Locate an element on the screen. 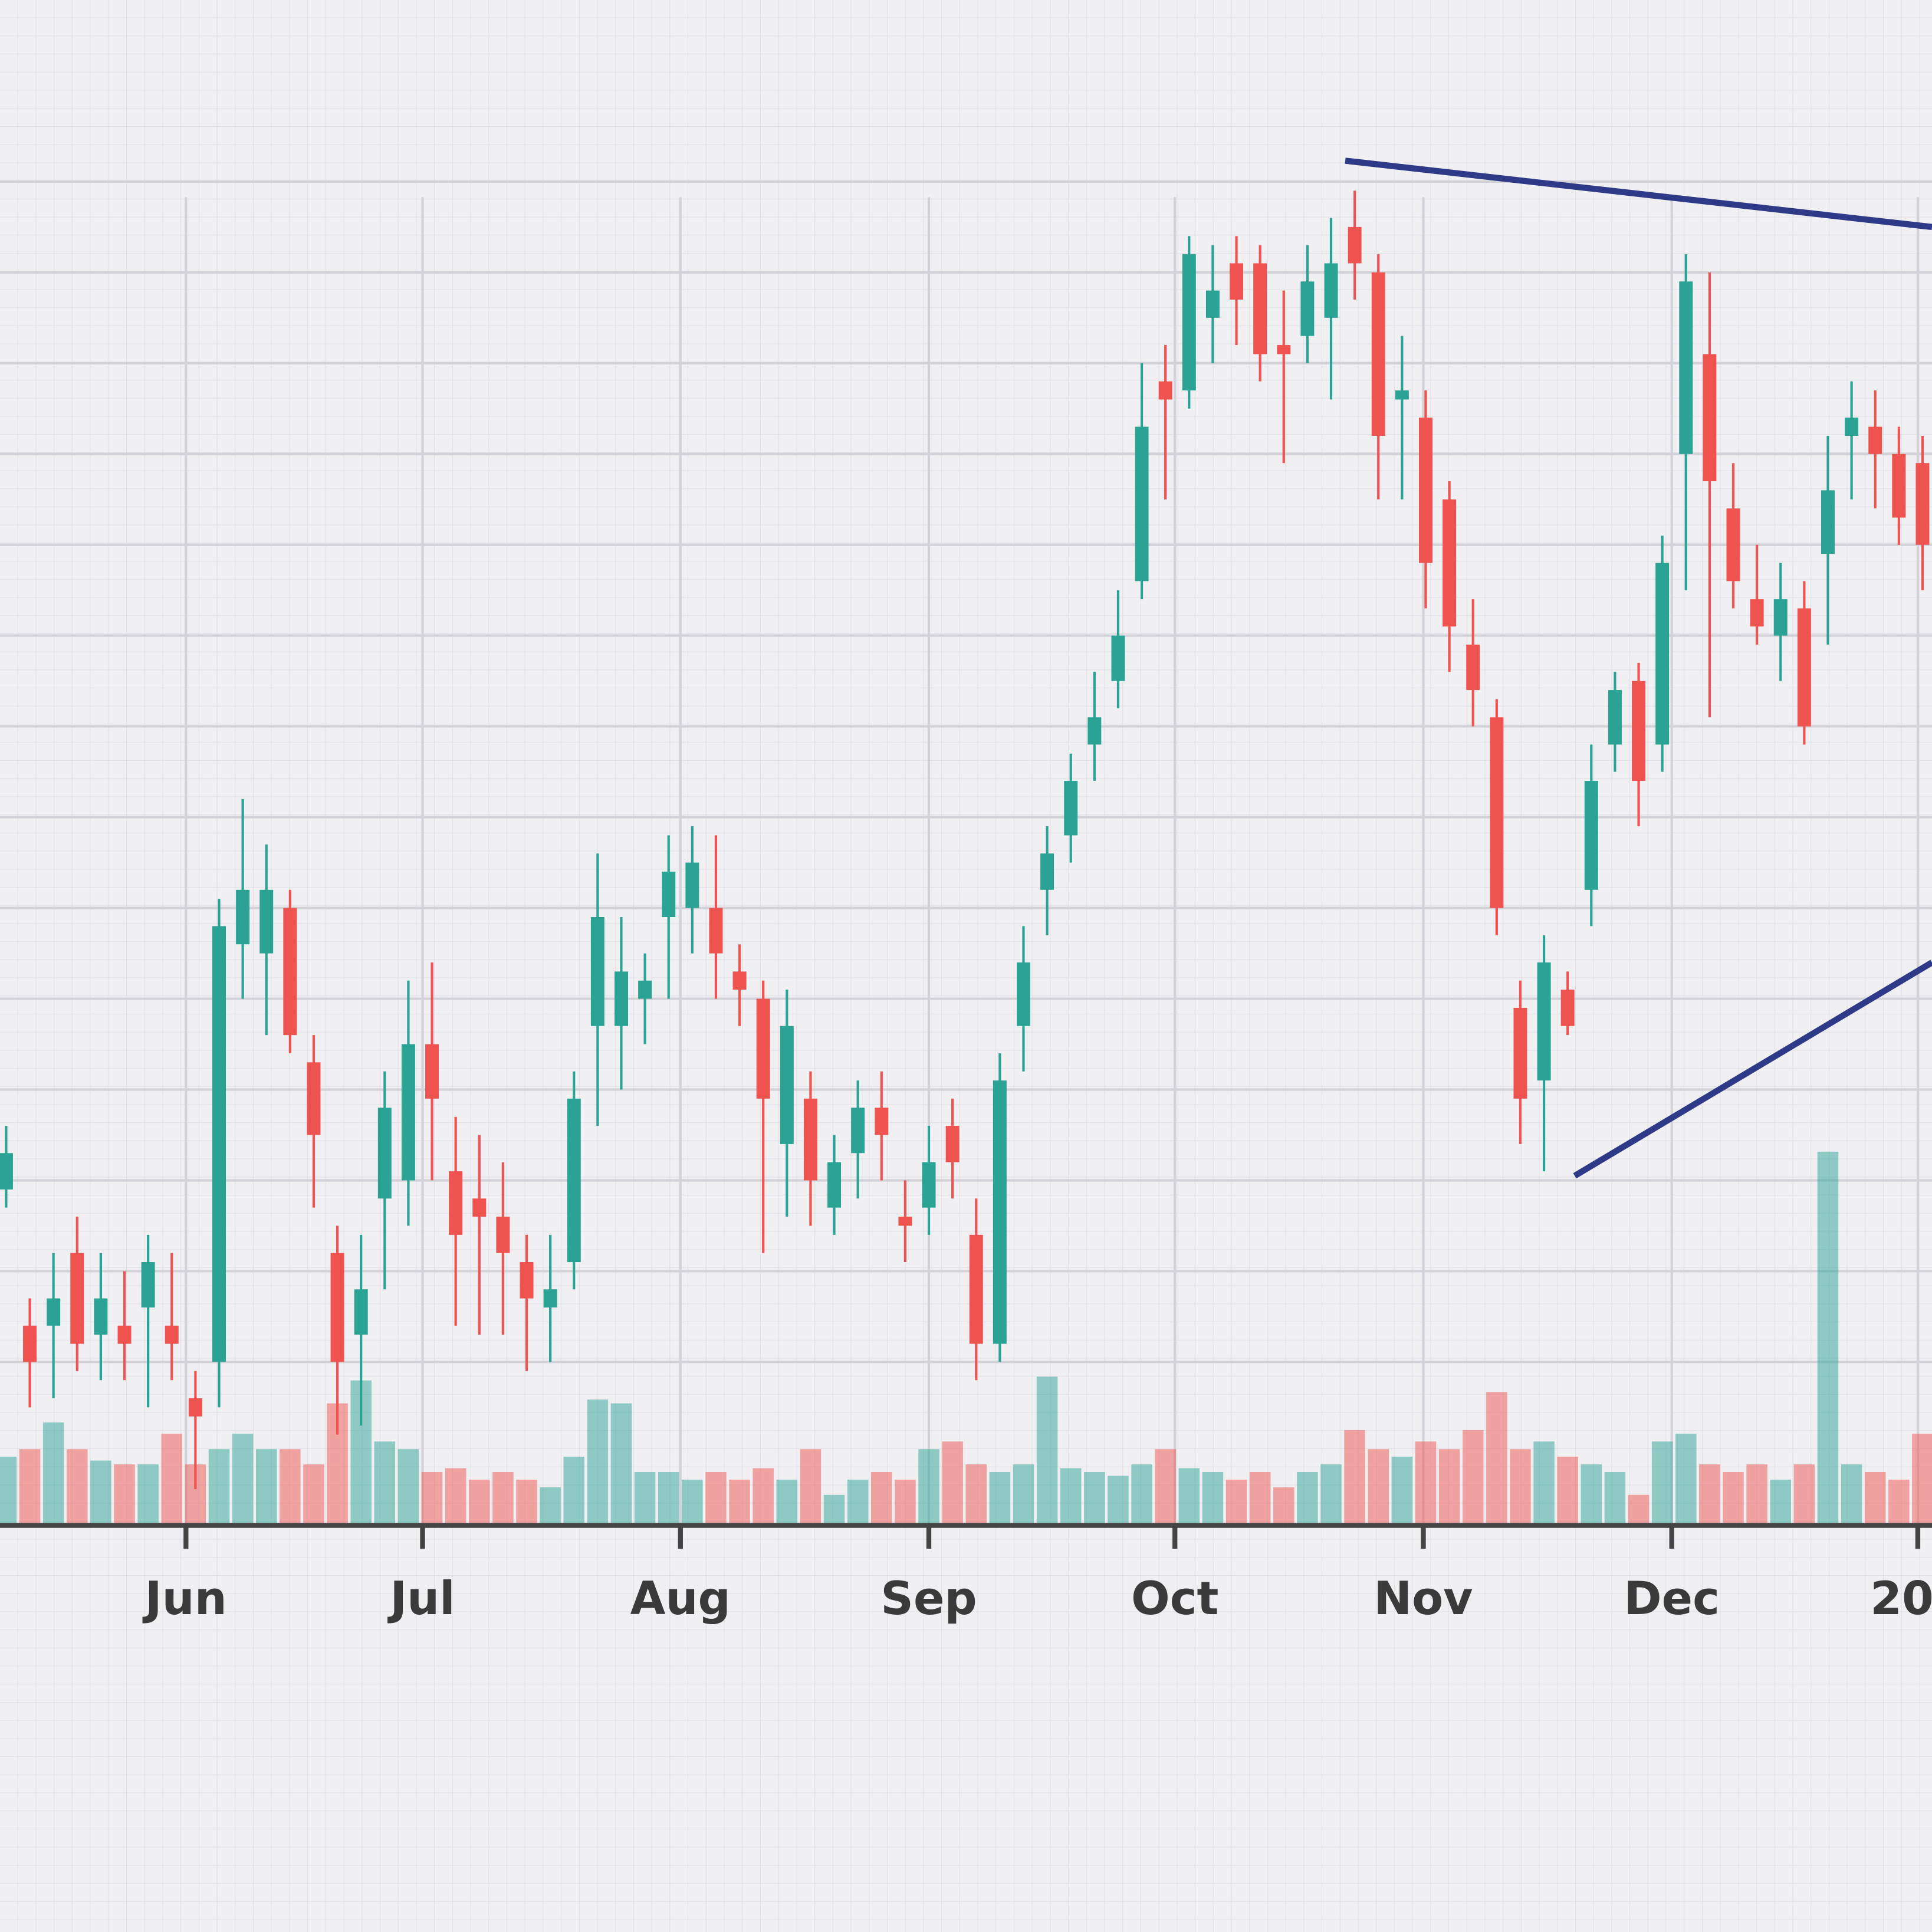  x-tick-label: Dec is located at coordinates (1671, 1598).